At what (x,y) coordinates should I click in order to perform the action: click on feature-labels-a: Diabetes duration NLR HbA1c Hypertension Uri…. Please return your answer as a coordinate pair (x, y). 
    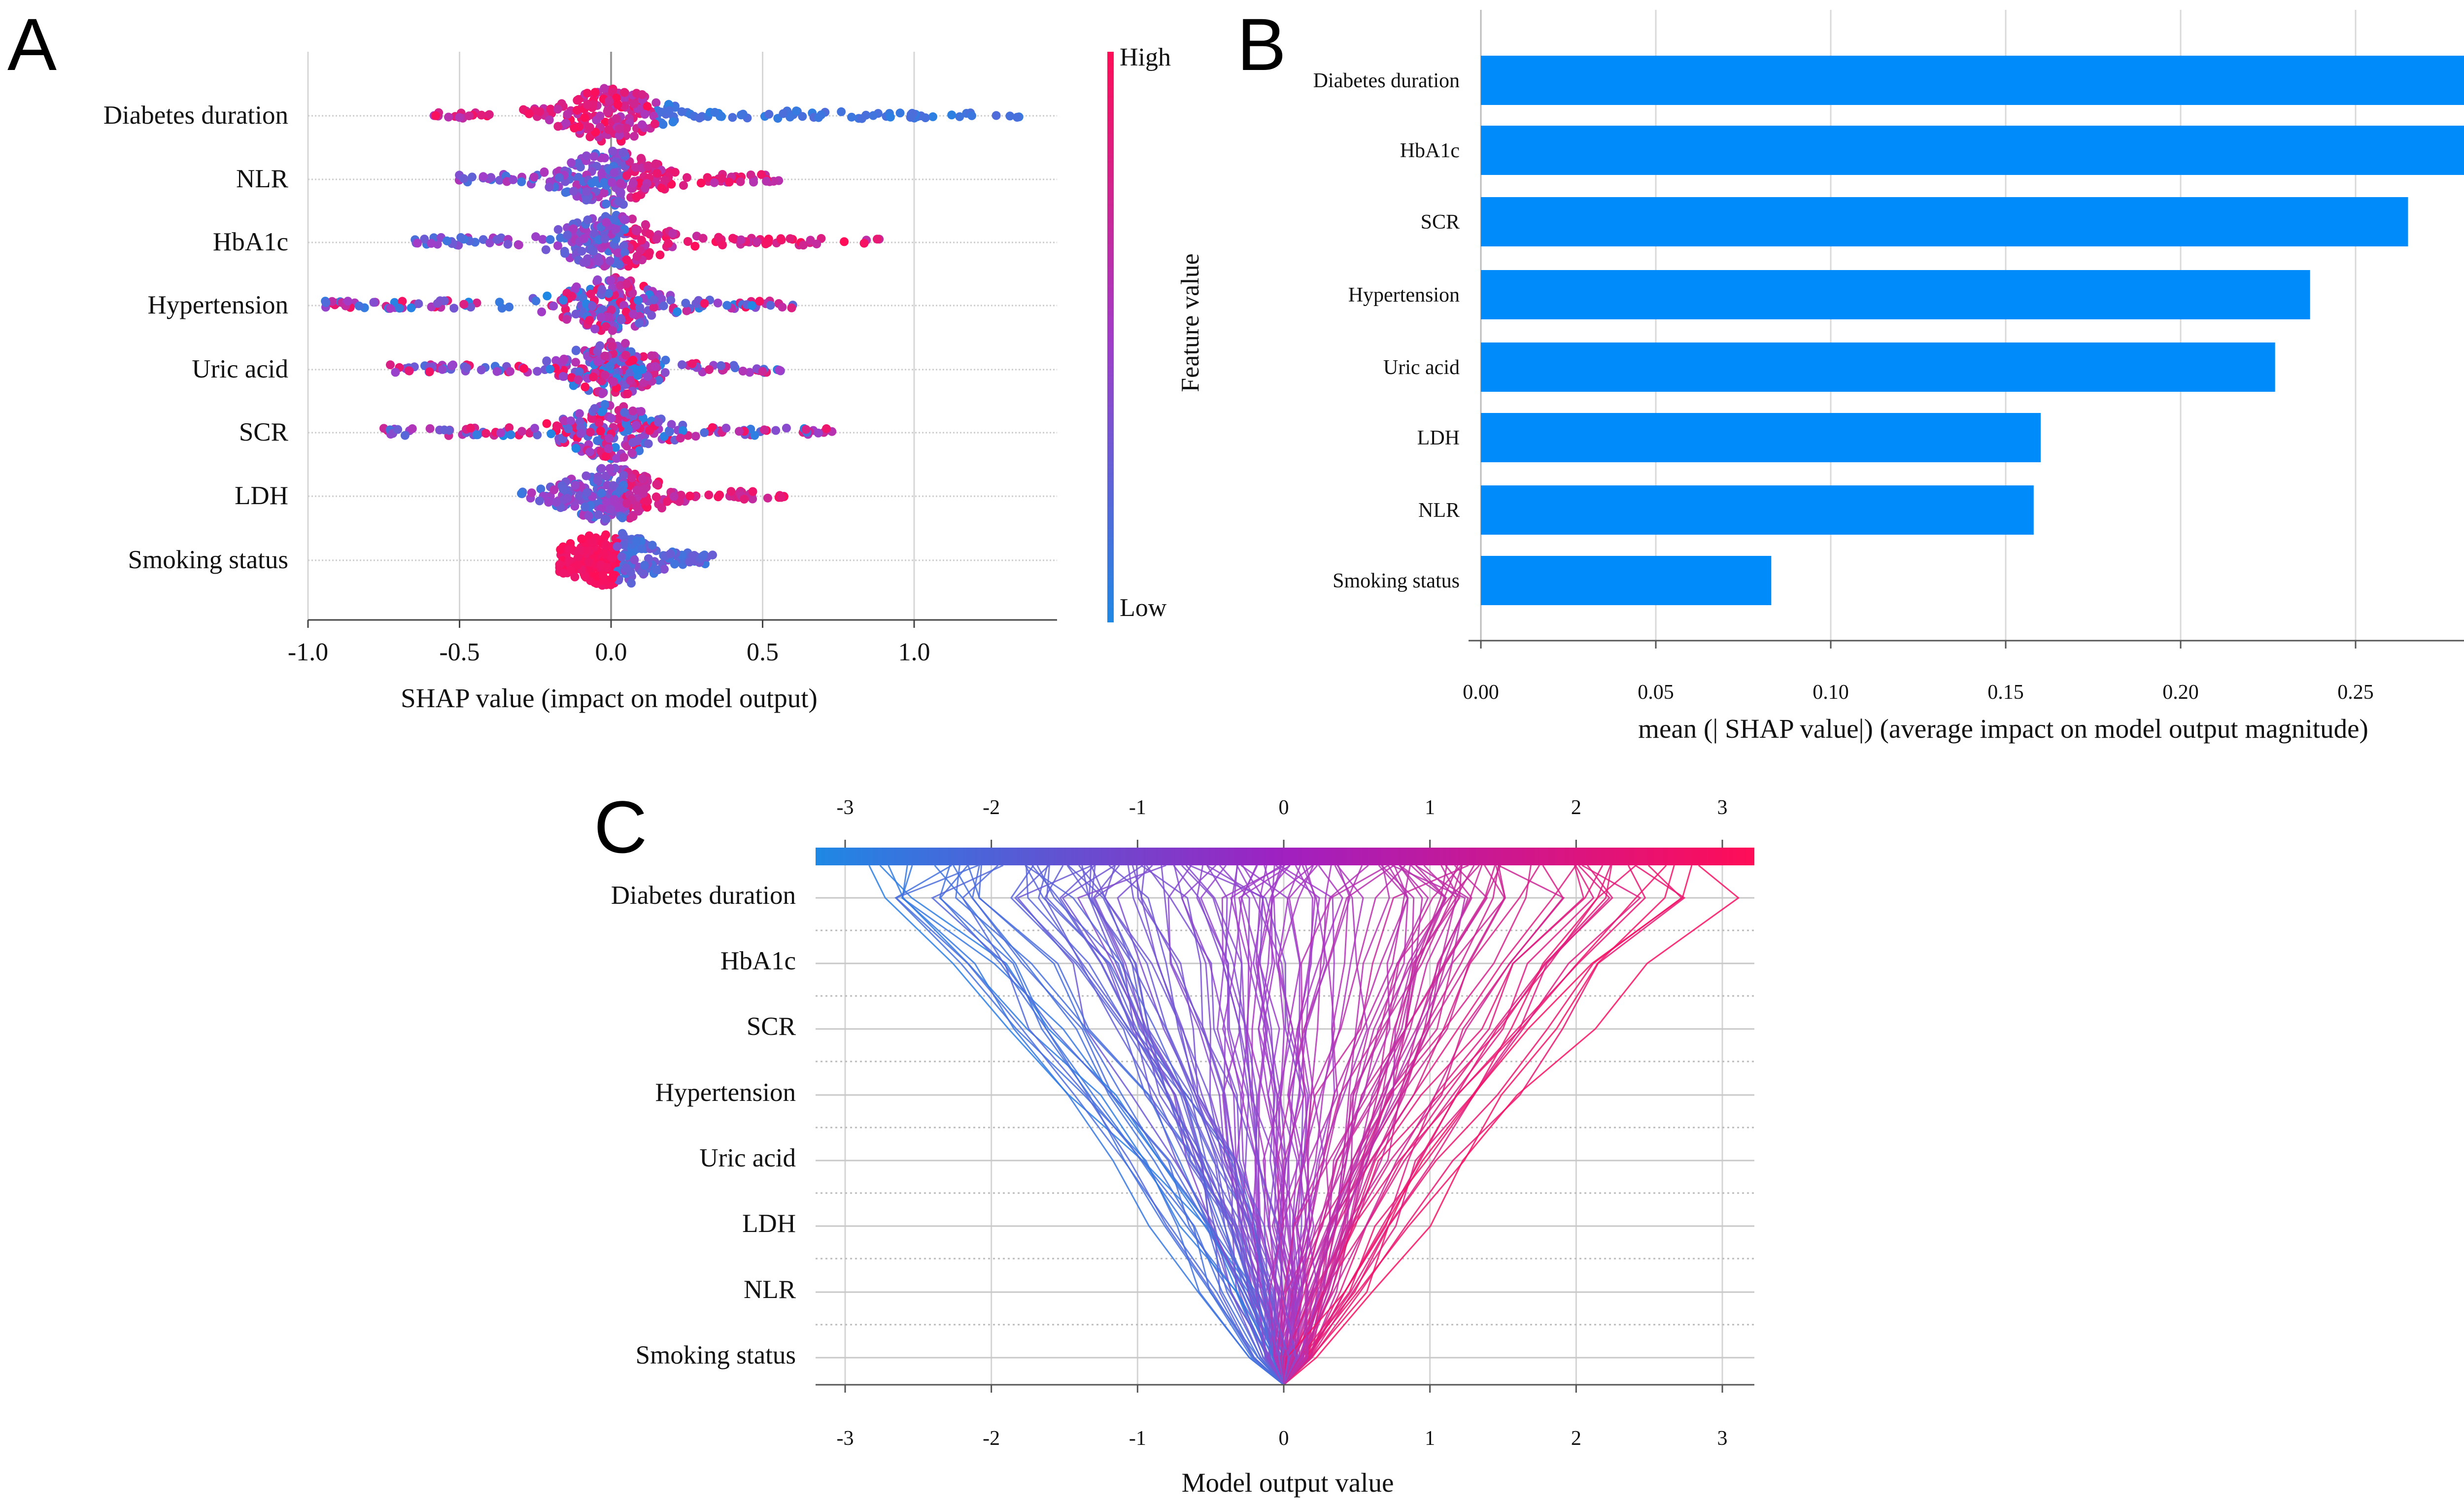
    Looking at the image, I should click on (196, 337).